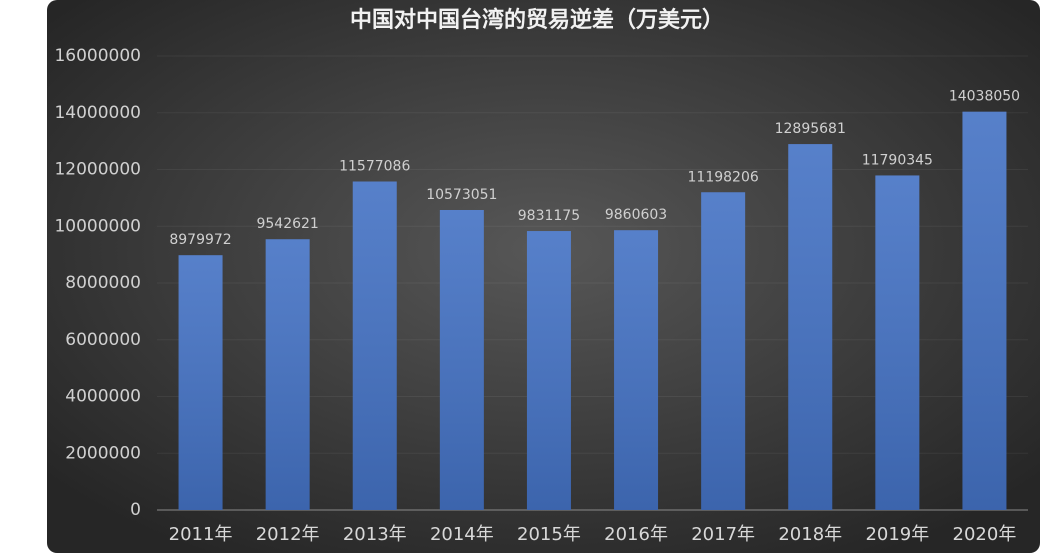 This screenshot has width=1062, height=553. Describe the element at coordinates (810, 534) in the screenshot. I see `x-tick-label: 2018年` at that location.